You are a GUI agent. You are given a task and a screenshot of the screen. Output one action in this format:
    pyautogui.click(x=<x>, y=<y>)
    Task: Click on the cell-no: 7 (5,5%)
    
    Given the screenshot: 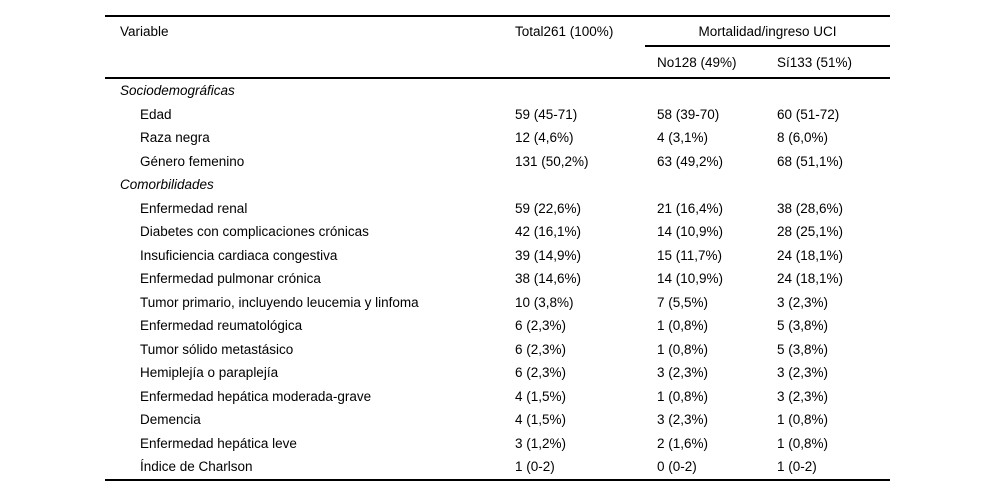 What is the action you would take?
    pyautogui.click(x=683, y=302)
    